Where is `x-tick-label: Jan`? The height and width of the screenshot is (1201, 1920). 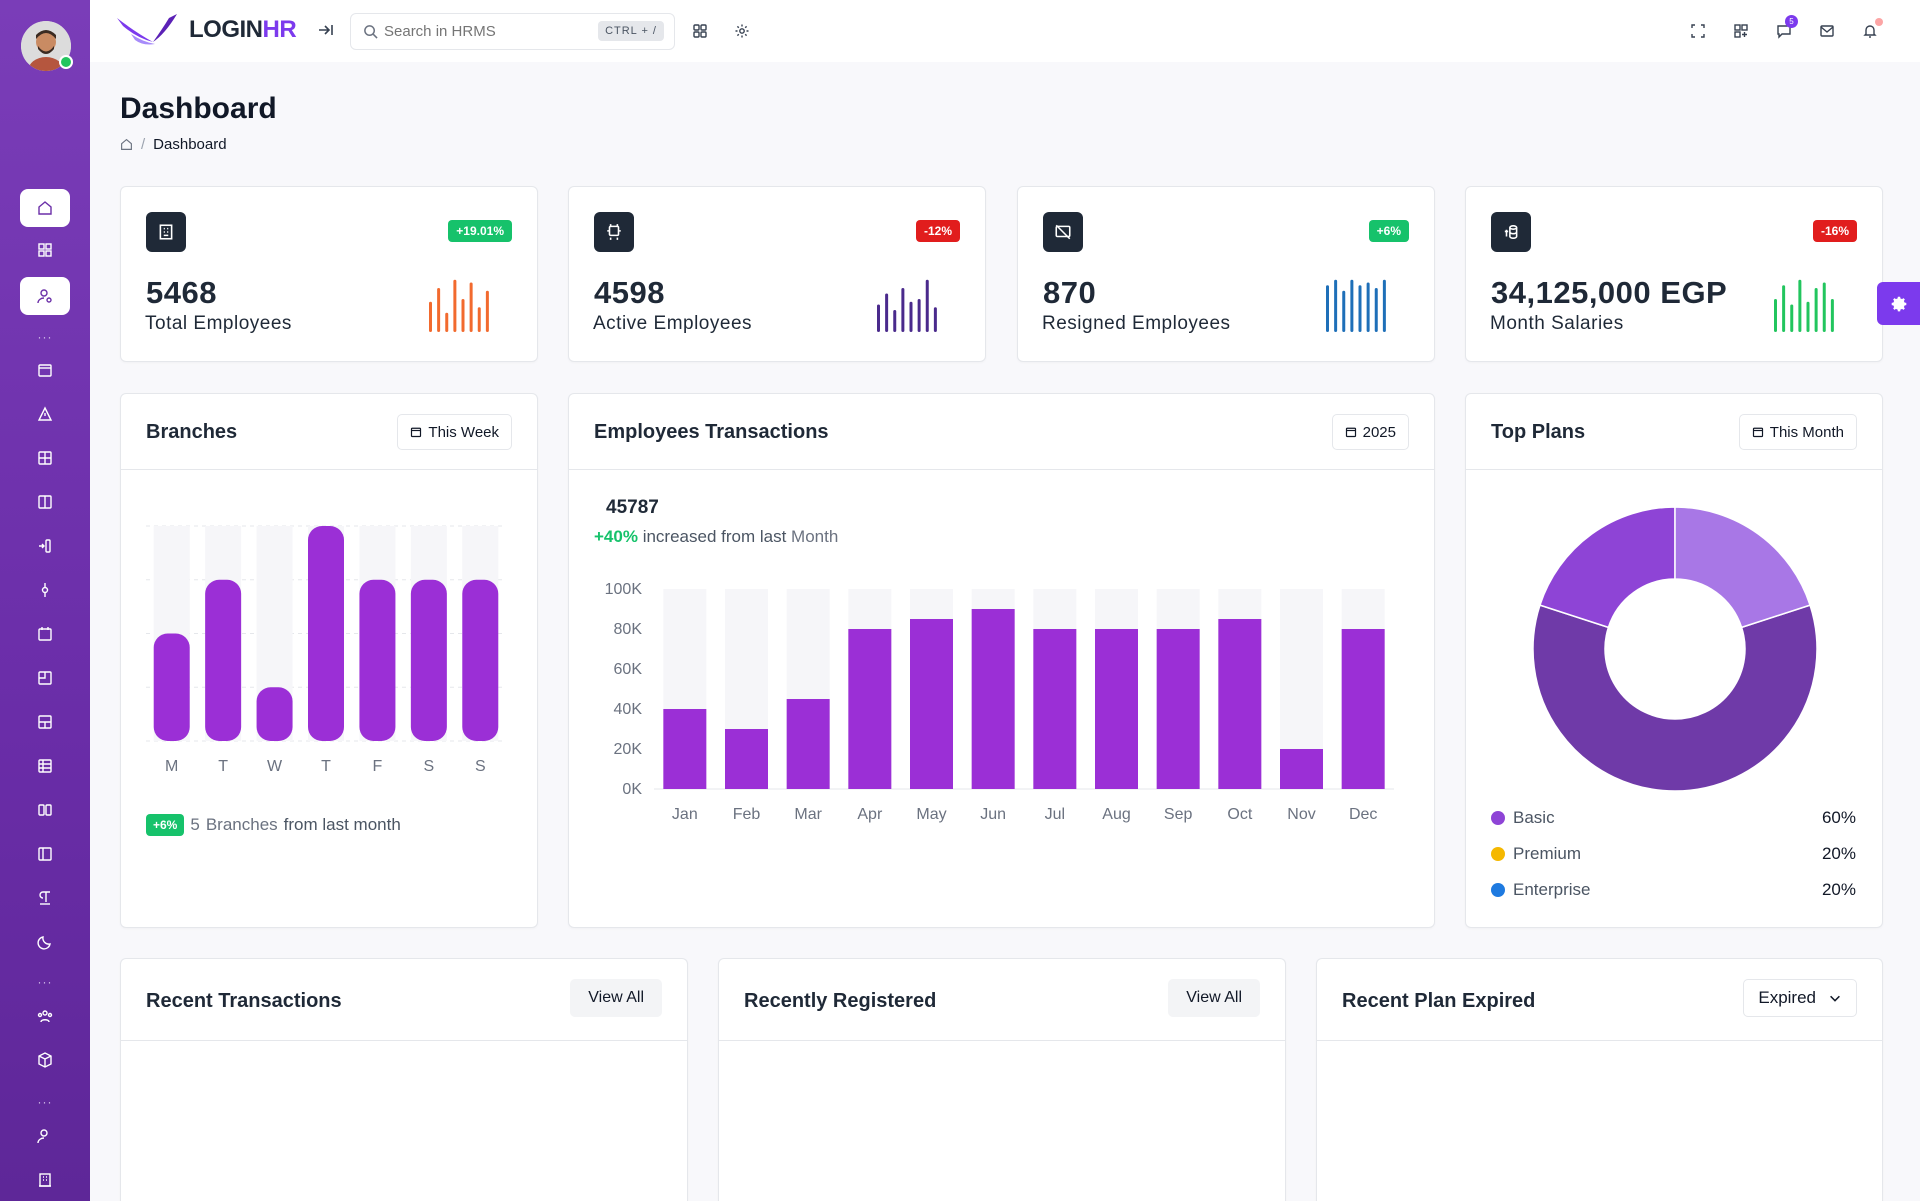 x-tick-label: Jan is located at coordinates (685, 814).